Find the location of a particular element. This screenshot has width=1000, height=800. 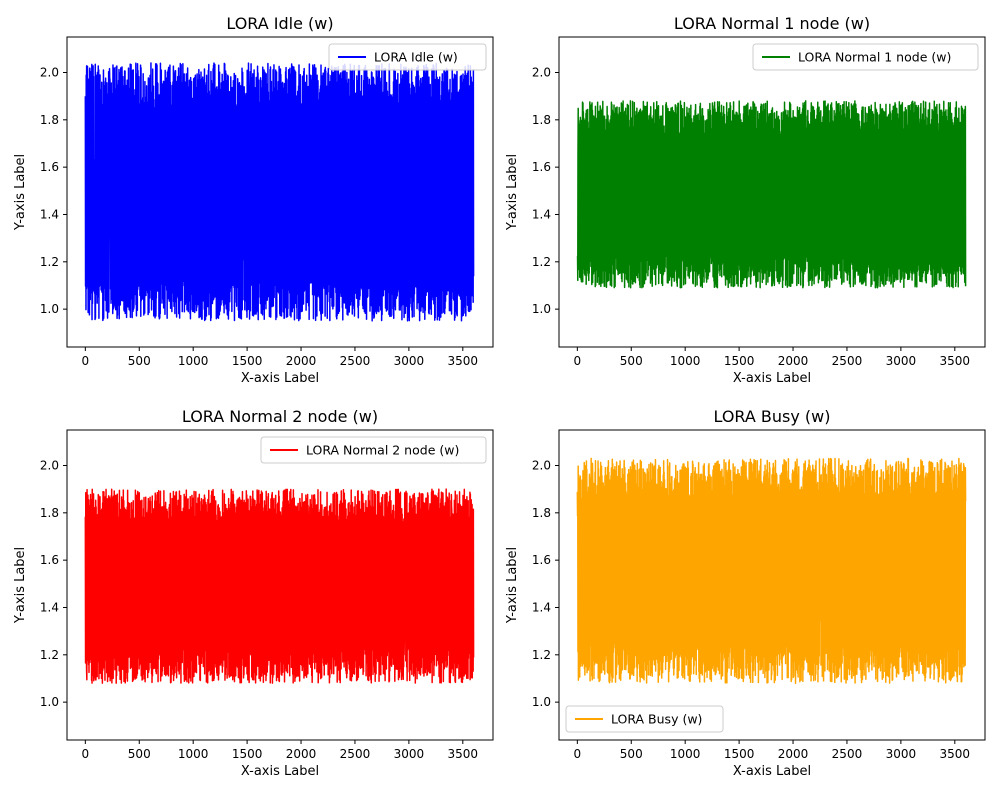

legend: LORA Idle (w) is located at coordinates (407, 57).